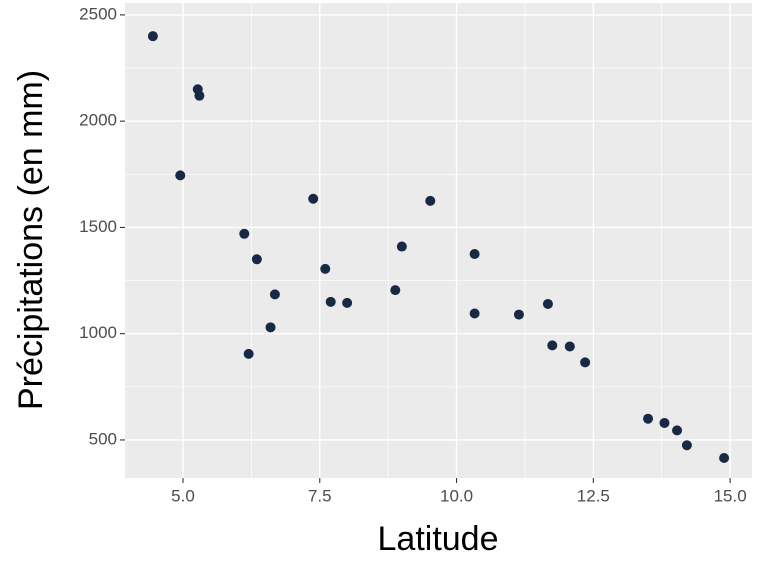 Image resolution: width=768 pixels, height=576 pixels. What do you see at coordinates (730, 495) in the screenshot?
I see `x-tick-label: 15.0` at bounding box center [730, 495].